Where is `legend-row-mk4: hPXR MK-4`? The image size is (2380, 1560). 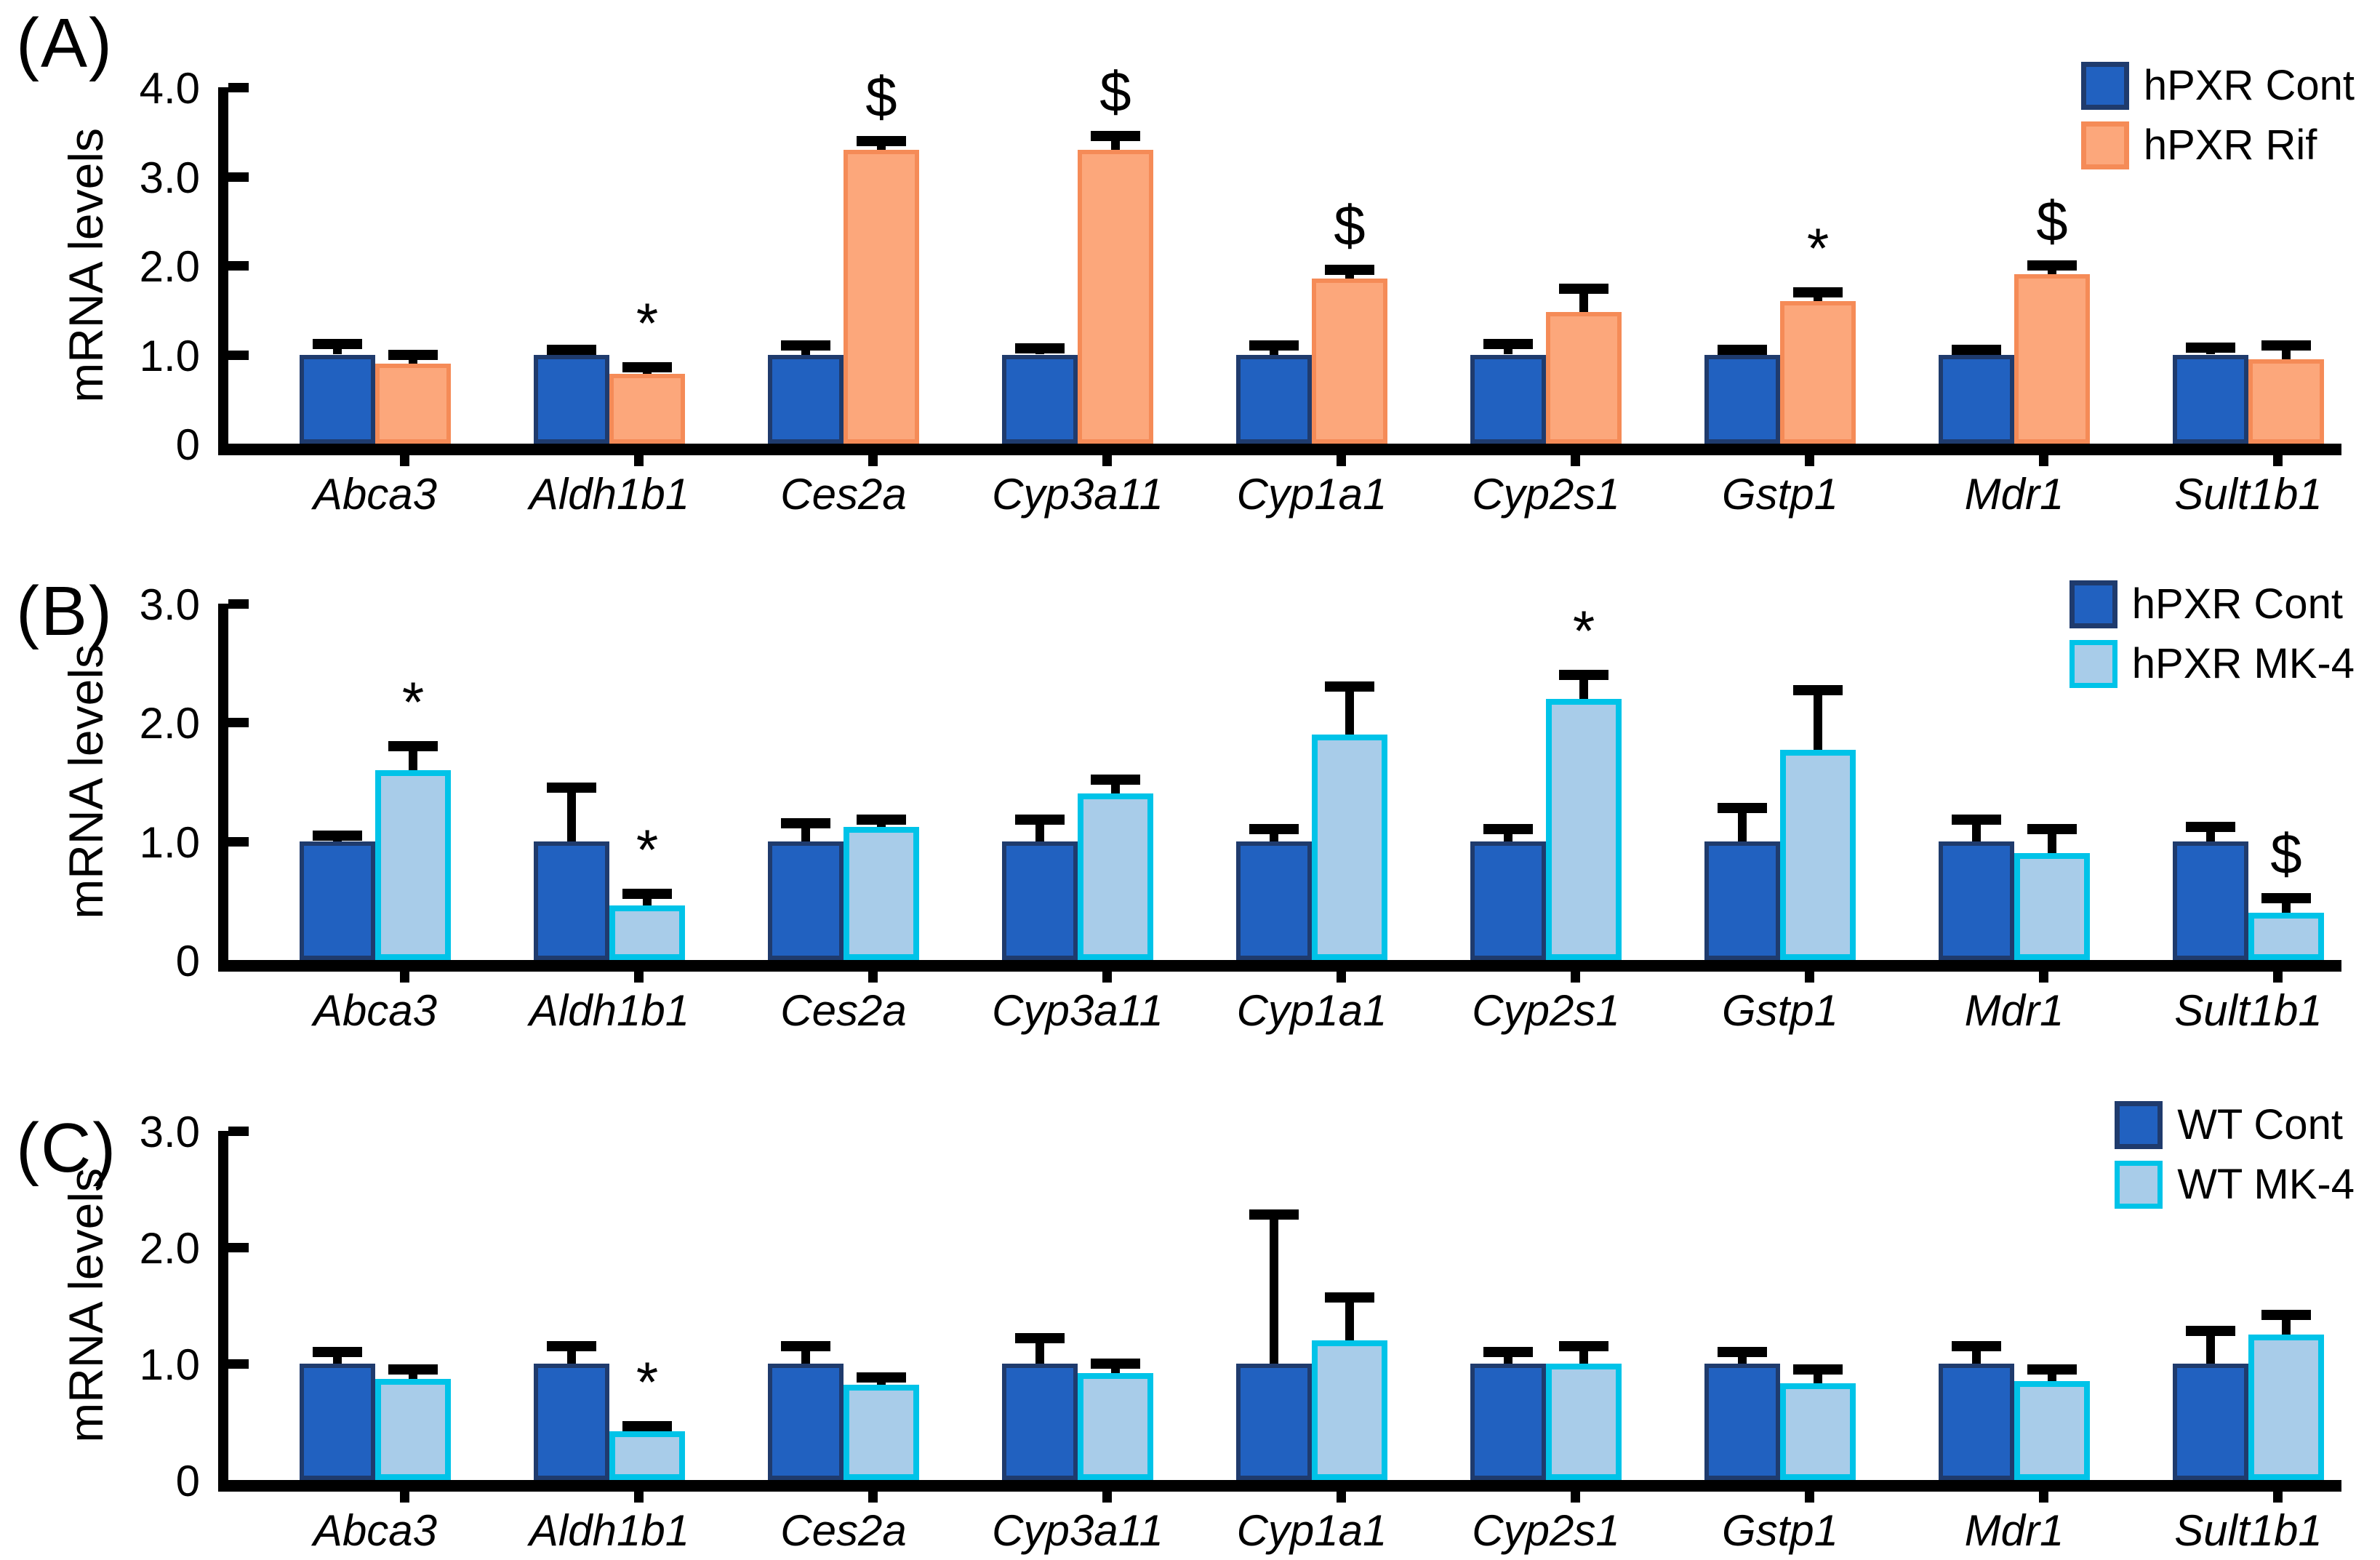
legend-row-mk4: hPXR MK-4 is located at coordinates (2212, 664).